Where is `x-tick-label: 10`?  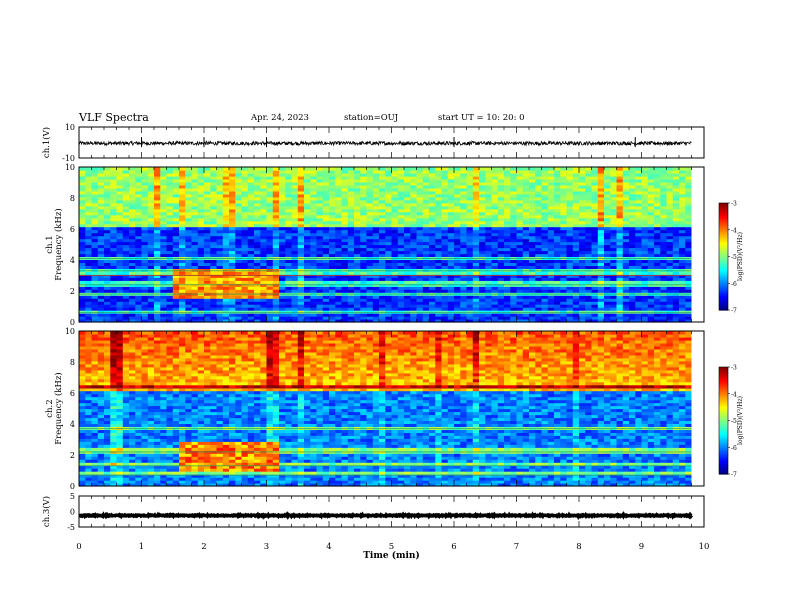
x-tick-label: 10 is located at coordinates (704, 547).